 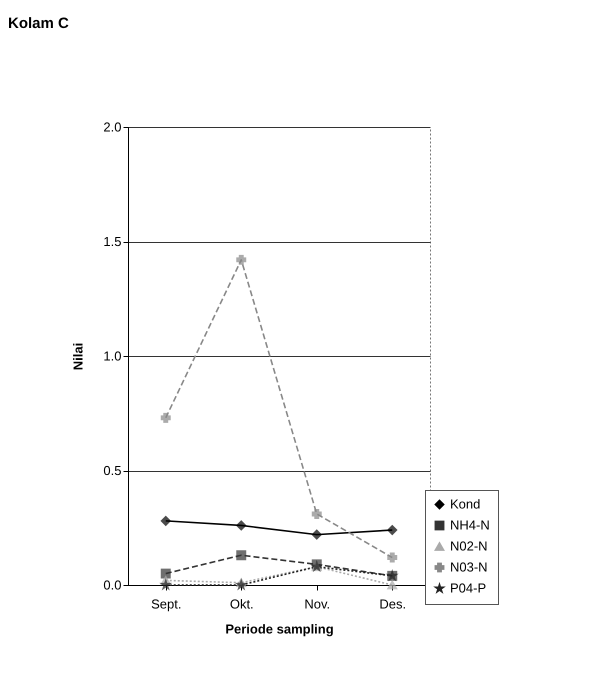 I want to click on chart-title: Kolam C, so click(x=39, y=23).